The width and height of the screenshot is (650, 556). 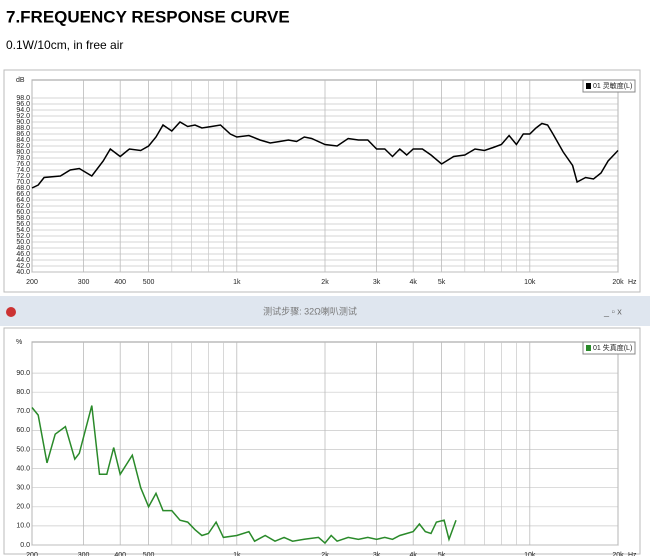 What do you see at coordinates (23, 128) in the screenshot?
I see `y-tick-label: 88.0` at bounding box center [23, 128].